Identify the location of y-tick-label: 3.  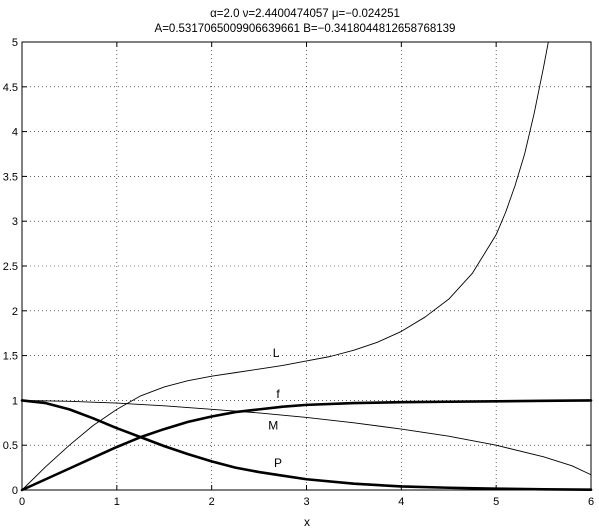
(15, 222).